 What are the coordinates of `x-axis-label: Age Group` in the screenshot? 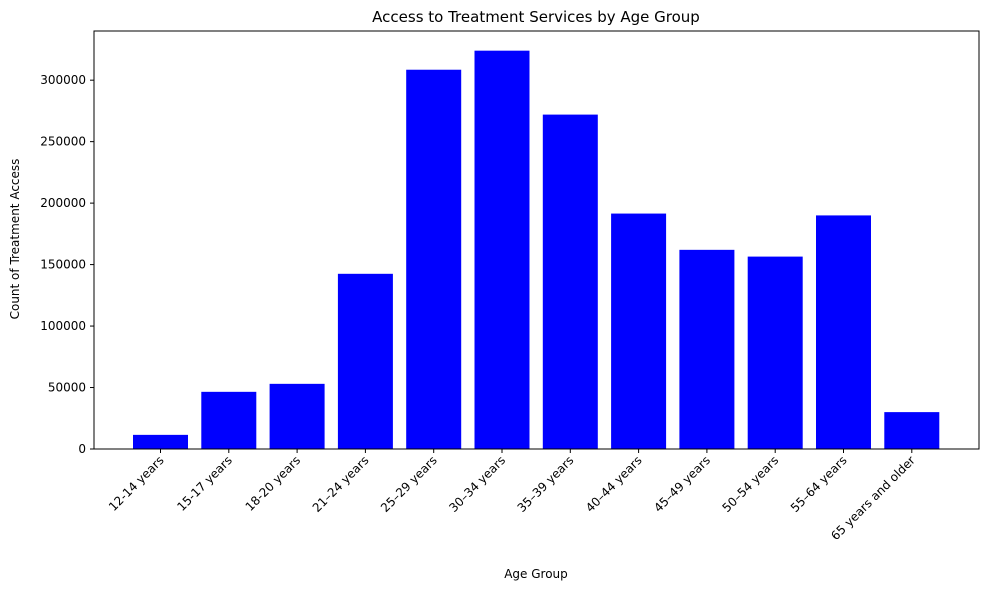 It's located at (536, 574).